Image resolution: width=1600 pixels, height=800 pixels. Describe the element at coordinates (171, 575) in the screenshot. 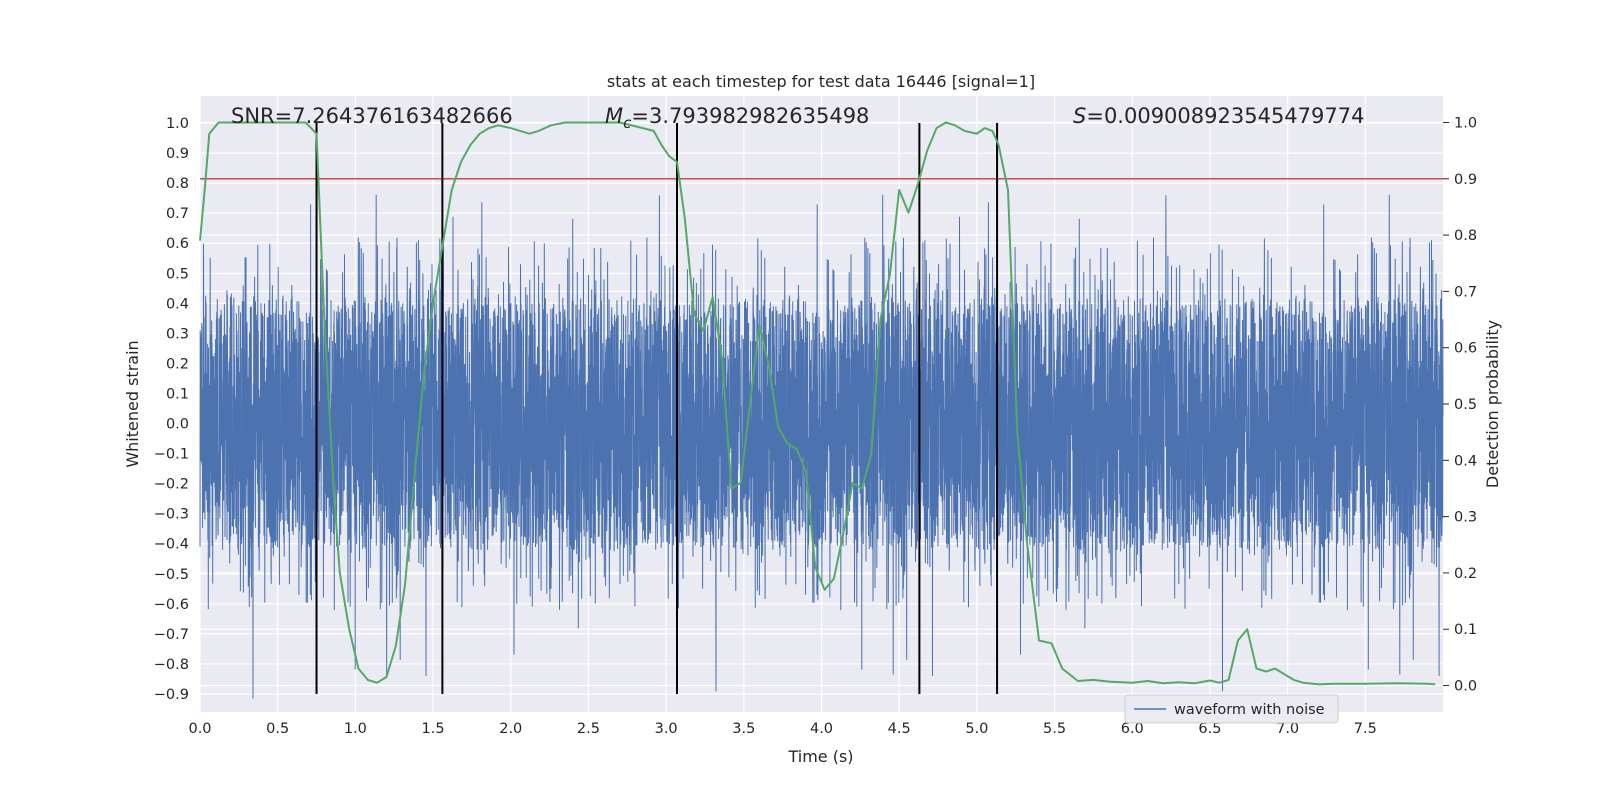

I see `y-tick-label: −0.5` at that location.